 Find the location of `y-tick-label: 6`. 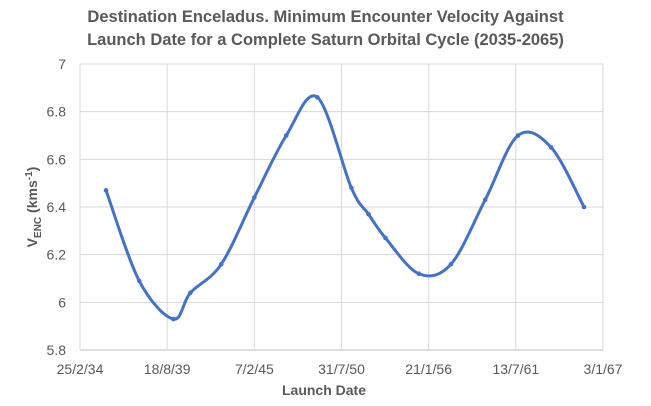

y-tick-label: 6 is located at coordinates (62, 302).